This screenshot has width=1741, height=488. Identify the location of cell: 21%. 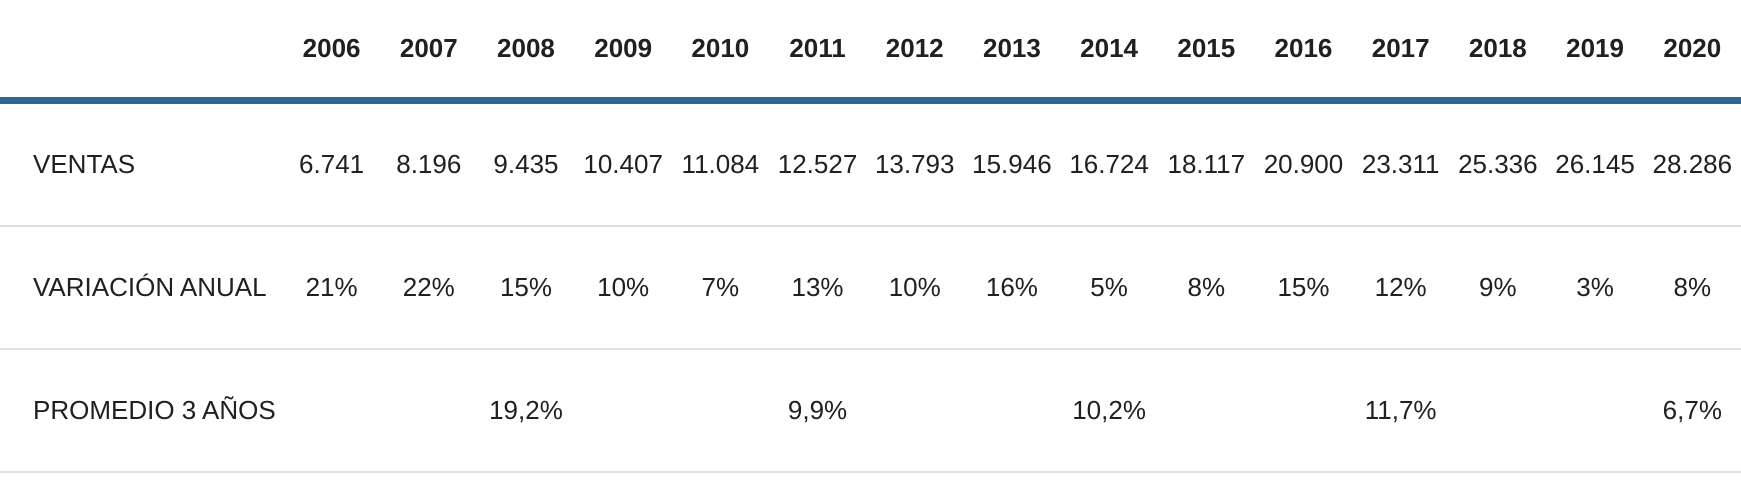
(332, 288).